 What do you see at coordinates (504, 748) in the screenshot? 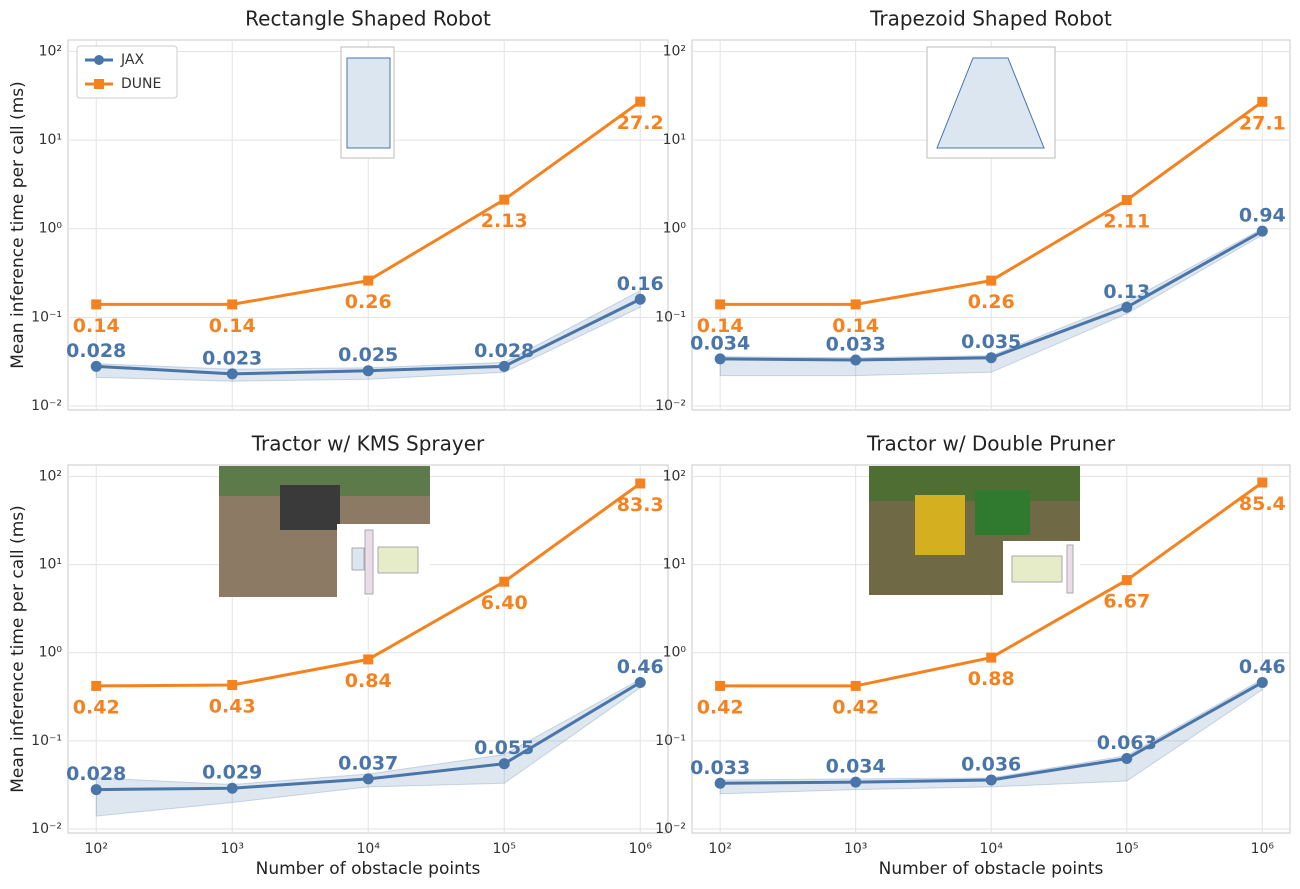
I see `data-label: 0.055` at bounding box center [504, 748].